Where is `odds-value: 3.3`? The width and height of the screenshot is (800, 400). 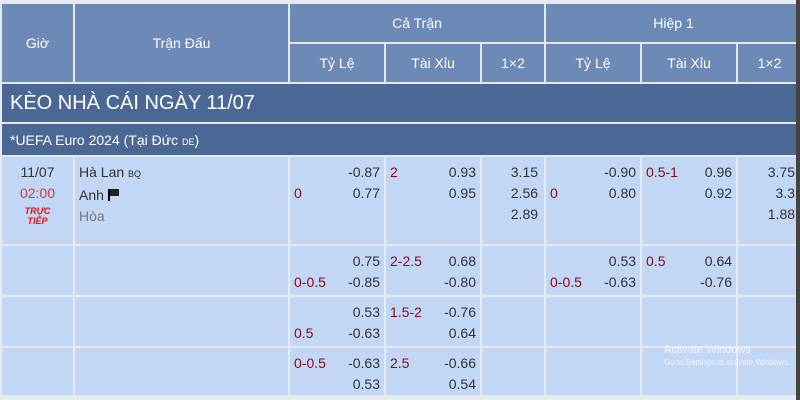
odds-value: 3.3 is located at coordinates (785, 193).